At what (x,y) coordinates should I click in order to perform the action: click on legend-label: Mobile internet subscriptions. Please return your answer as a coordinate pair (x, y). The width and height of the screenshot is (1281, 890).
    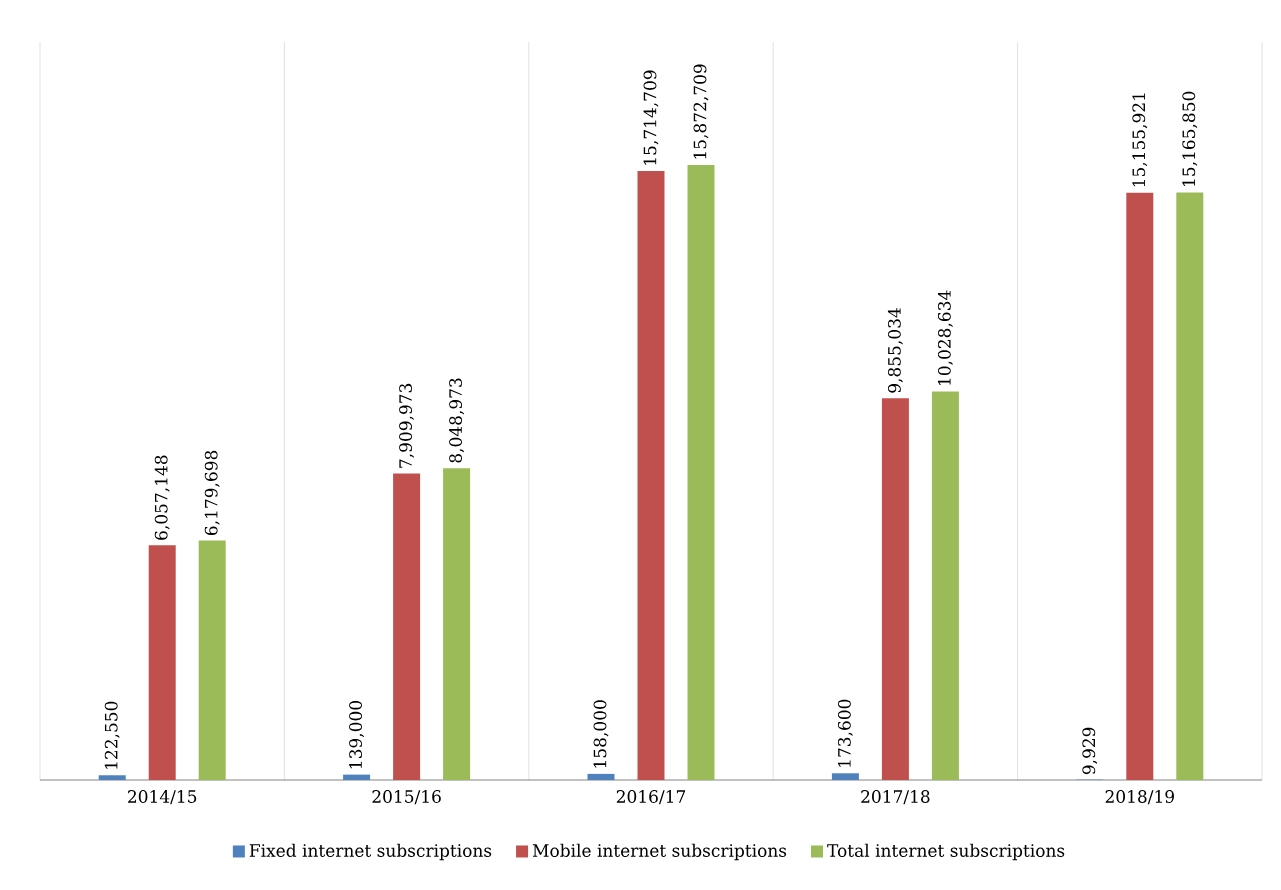
    Looking at the image, I should click on (659, 852).